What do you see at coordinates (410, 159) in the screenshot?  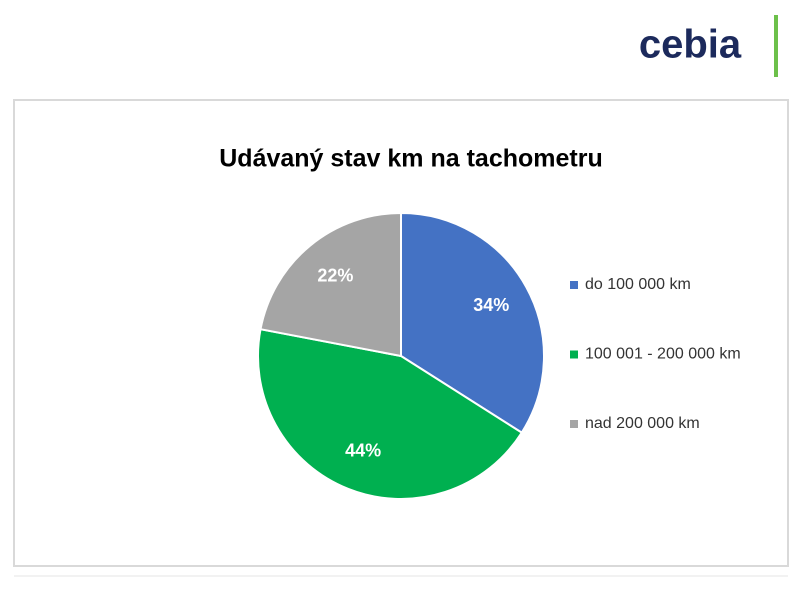 I see `chart-title: Udávaný stav km na tachometru` at bounding box center [410, 159].